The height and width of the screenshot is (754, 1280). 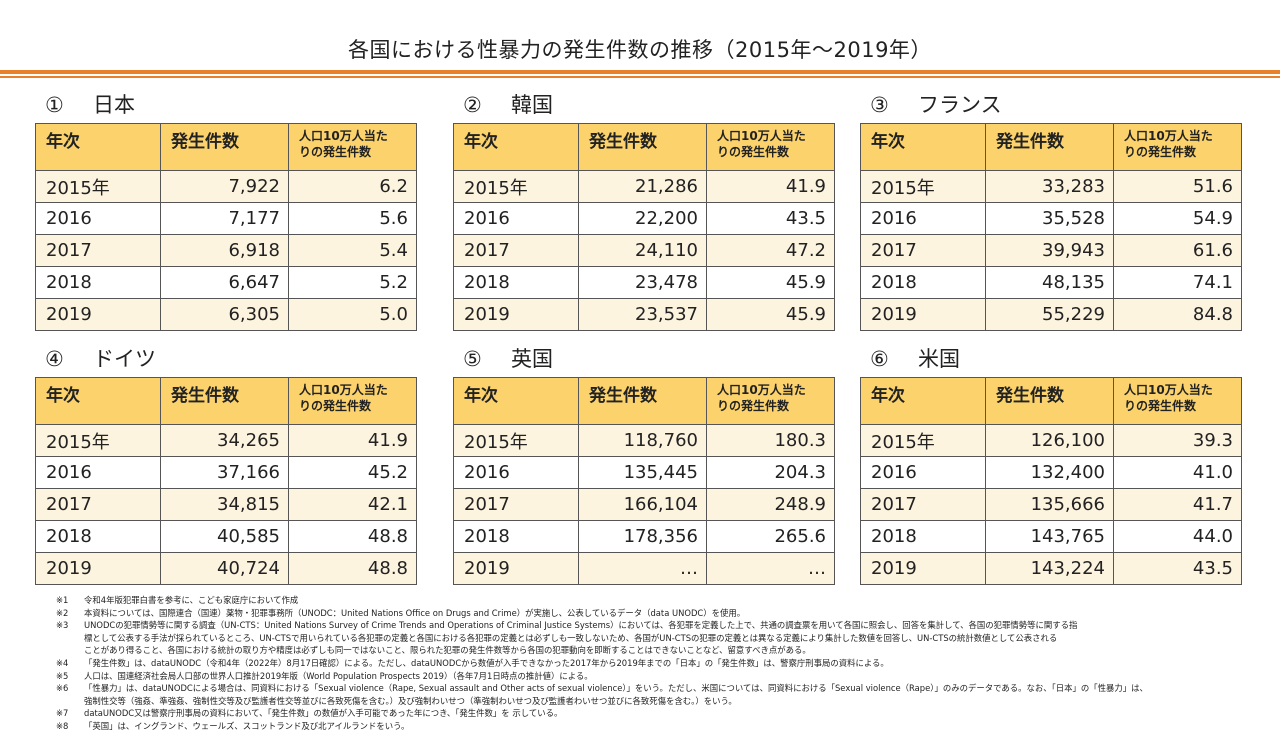 I want to click on rate-cell: 47.2, so click(x=770, y=250).